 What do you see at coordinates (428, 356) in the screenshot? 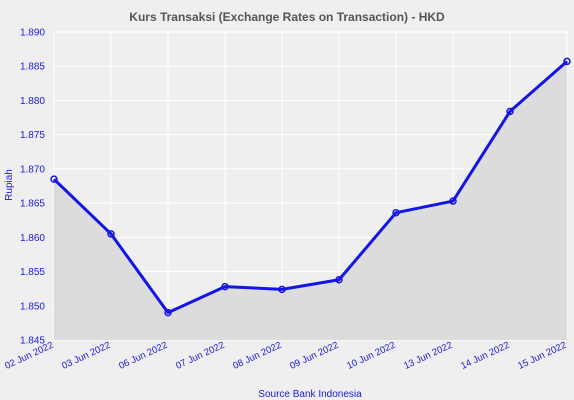
I see `x-tick-label: 13 Jun 2022` at bounding box center [428, 356].